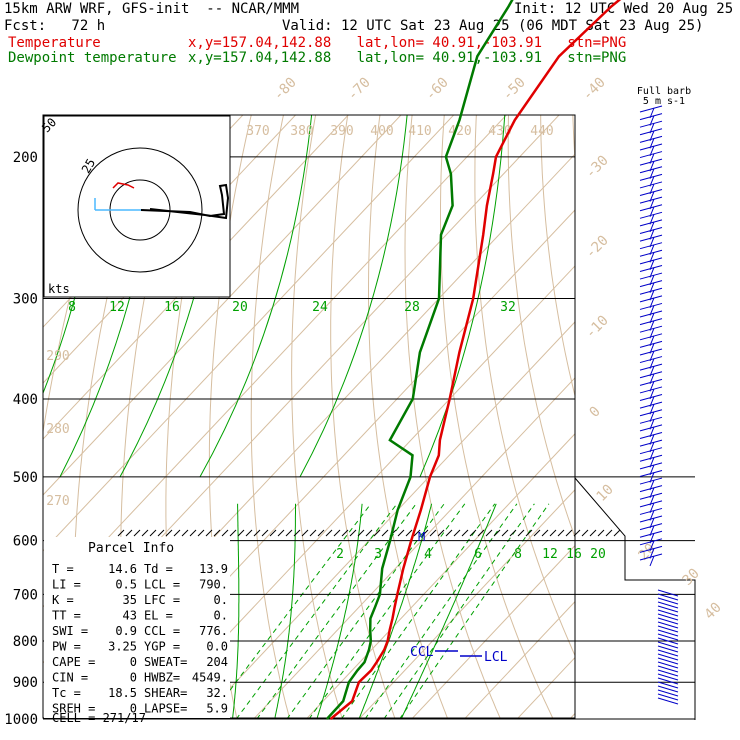  What do you see at coordinates (320, 307) in the screenshot?
I see `moist-adiabat-label: 24` at bounding box center [320, 307].